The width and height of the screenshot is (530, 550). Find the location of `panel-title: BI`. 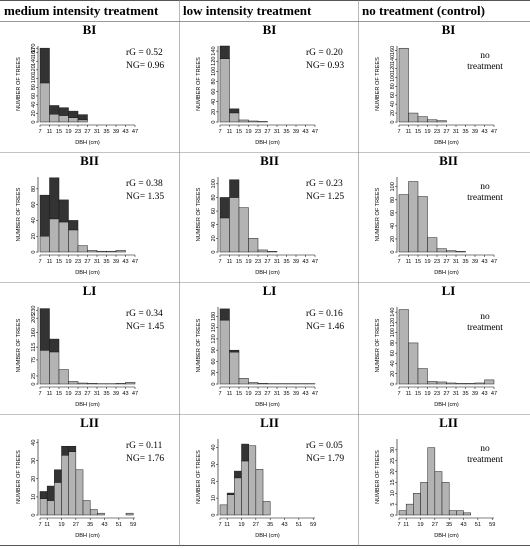

panel-title: BI is located at coordinates (270, 29).